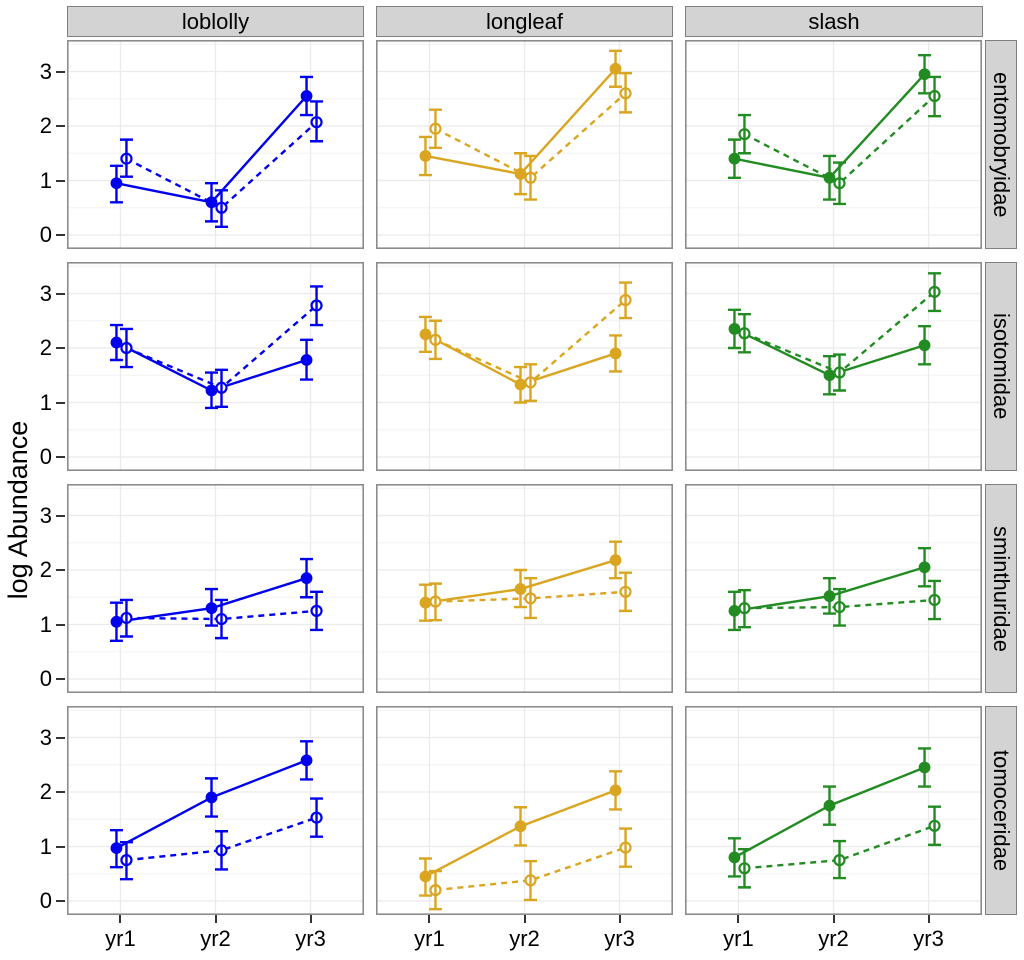  I want to click on facet-strip-label: entomobryidae, so click(1001, 144).